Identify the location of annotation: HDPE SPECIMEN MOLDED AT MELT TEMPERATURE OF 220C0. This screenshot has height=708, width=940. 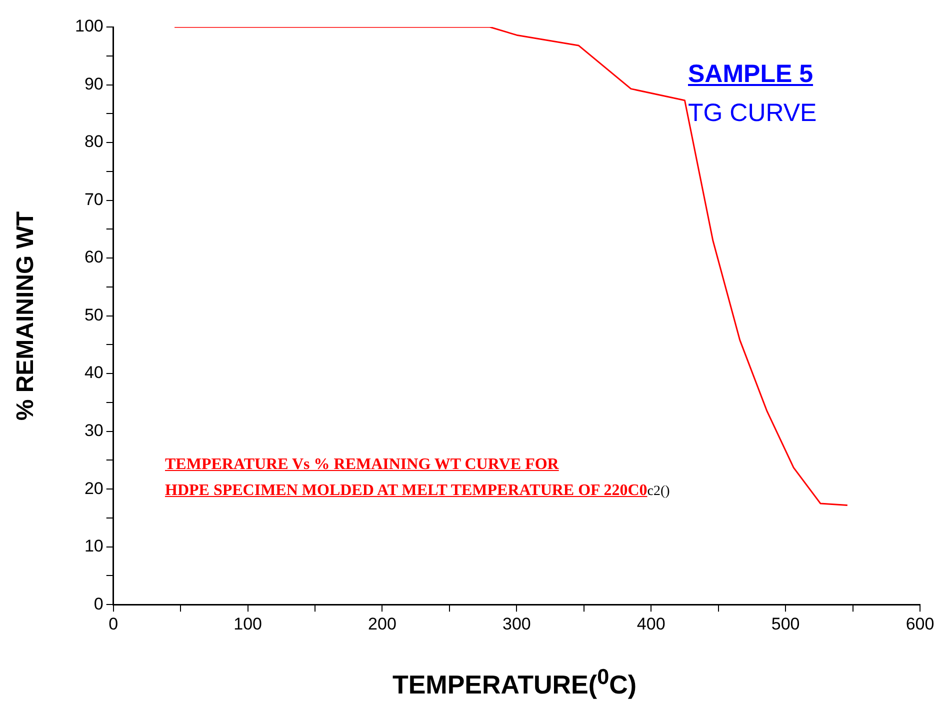
(406, 491).